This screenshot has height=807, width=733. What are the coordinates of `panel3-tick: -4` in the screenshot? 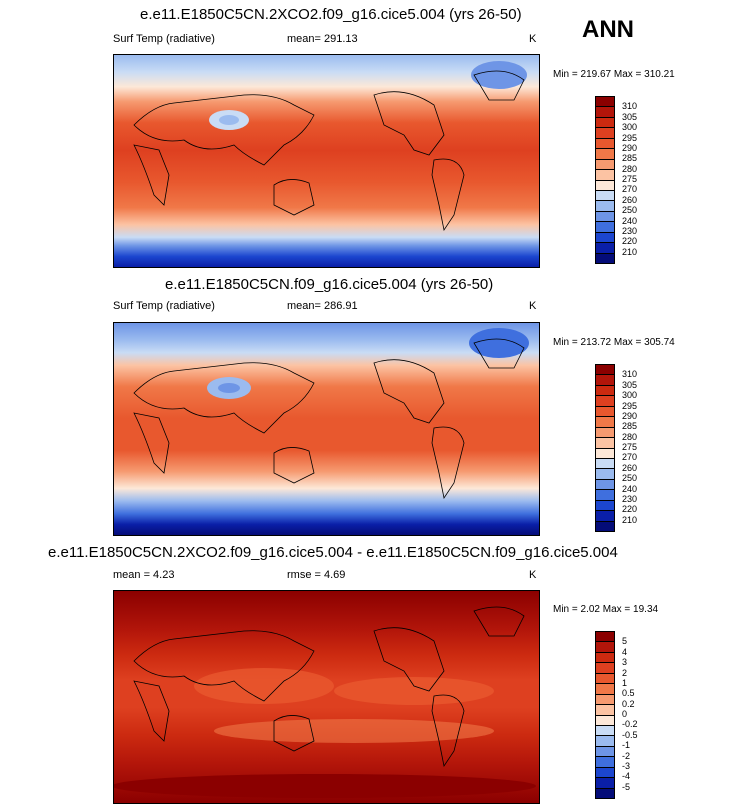 It's located at (626, 776).